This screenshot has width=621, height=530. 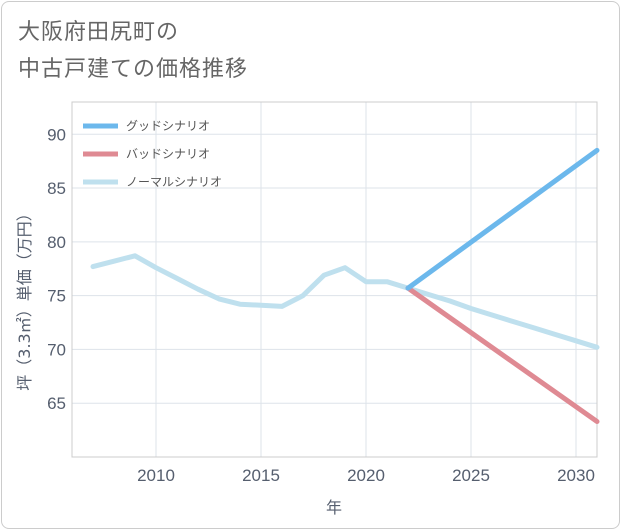 What do you see at coordinates (156, 475) in the screenshot?
I see `x-tick-label: 2010` at bounding box center [156, 475].